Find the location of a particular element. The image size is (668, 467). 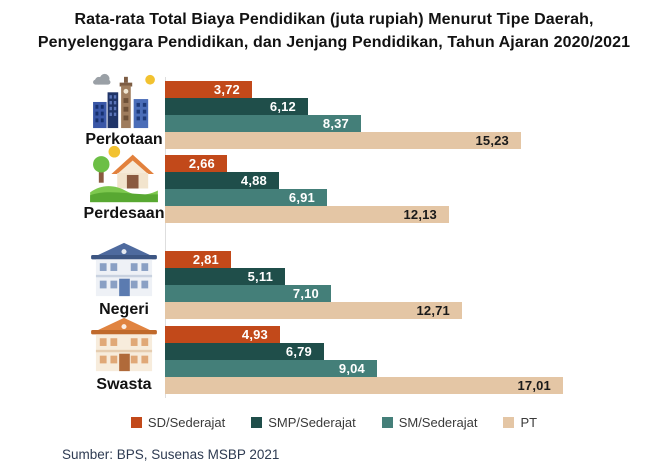

bar-negeri-sd: 2,81 is located at coordinates (198, 259).